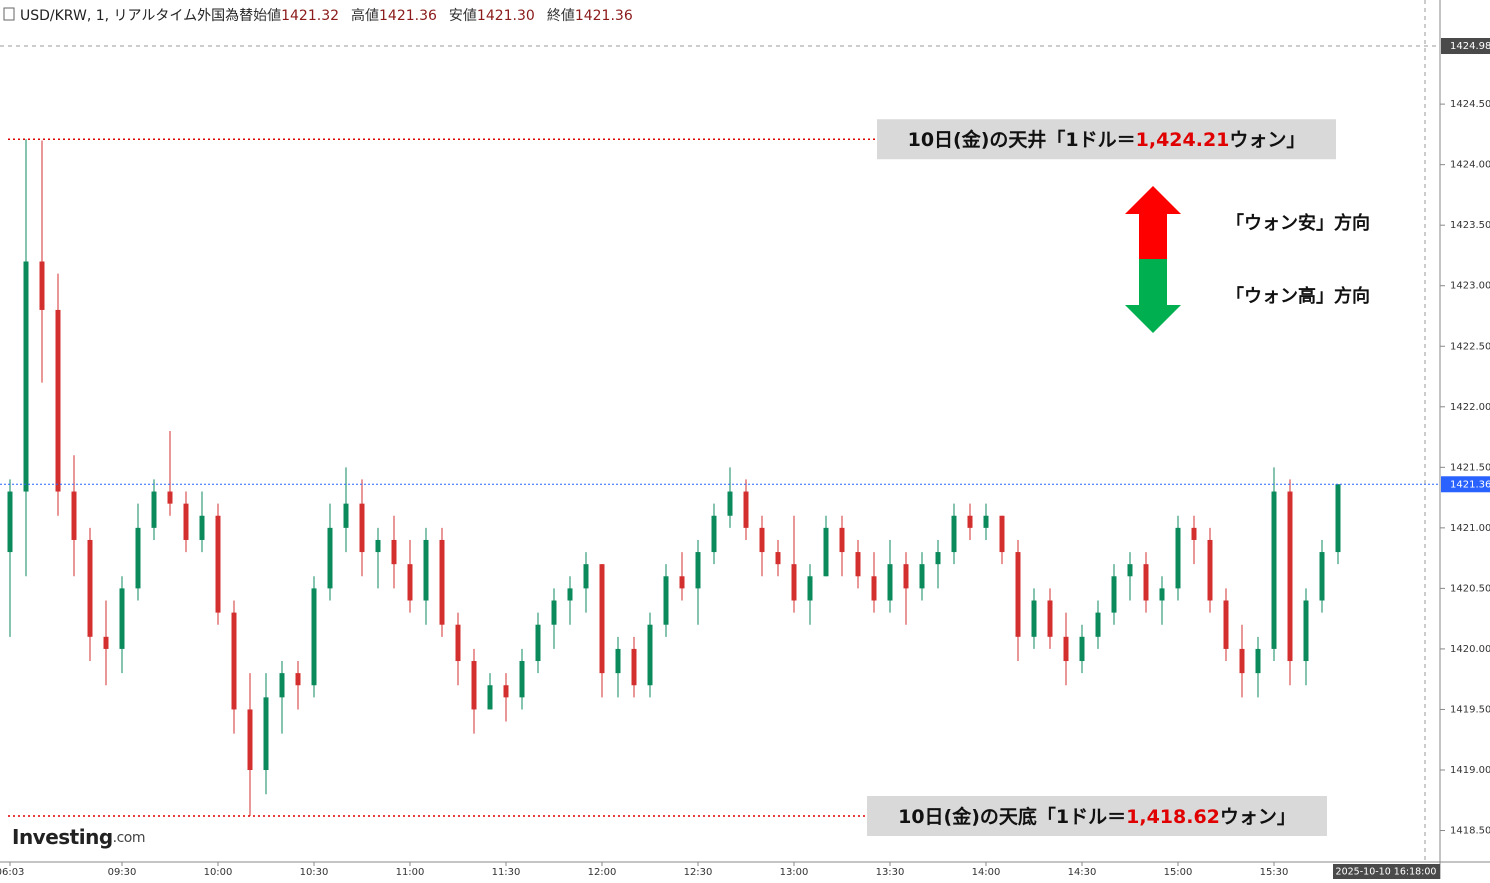 The height and width of the screenshot is (883, 1490). What do you see at coordinates (1173, 816) in the screenshot?
I see `annotation-value: 1,418.62` at bounding box center [1173, 816].